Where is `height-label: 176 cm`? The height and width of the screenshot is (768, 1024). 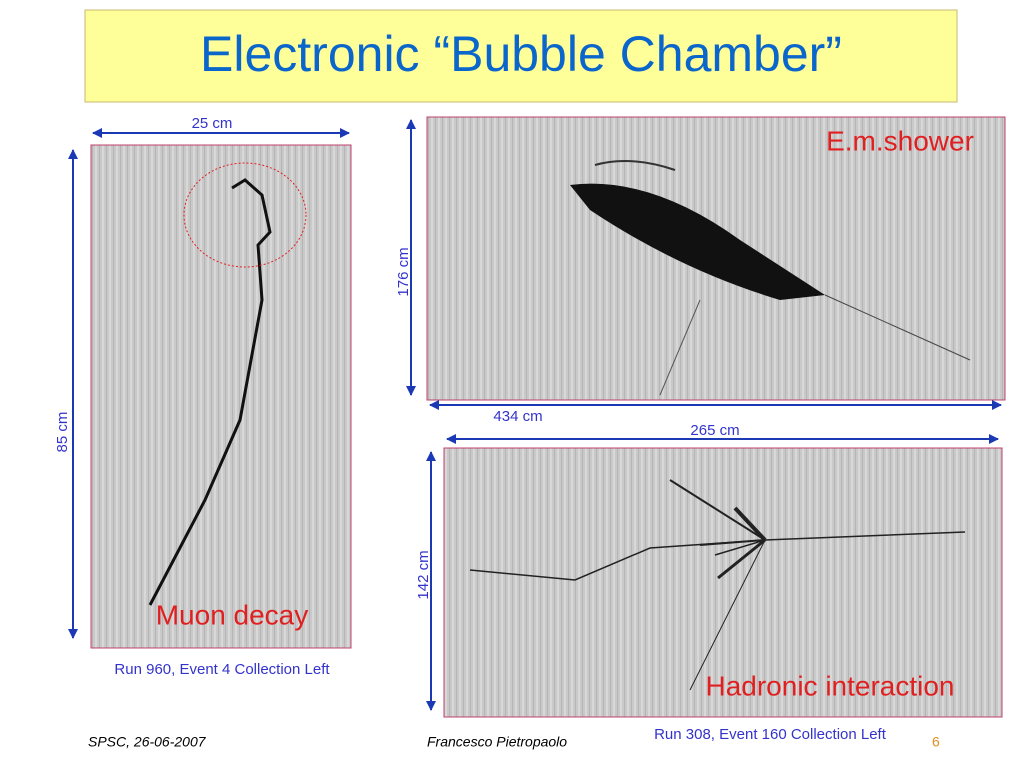 height-label: 176 cm is located at coordinates (403, 271).